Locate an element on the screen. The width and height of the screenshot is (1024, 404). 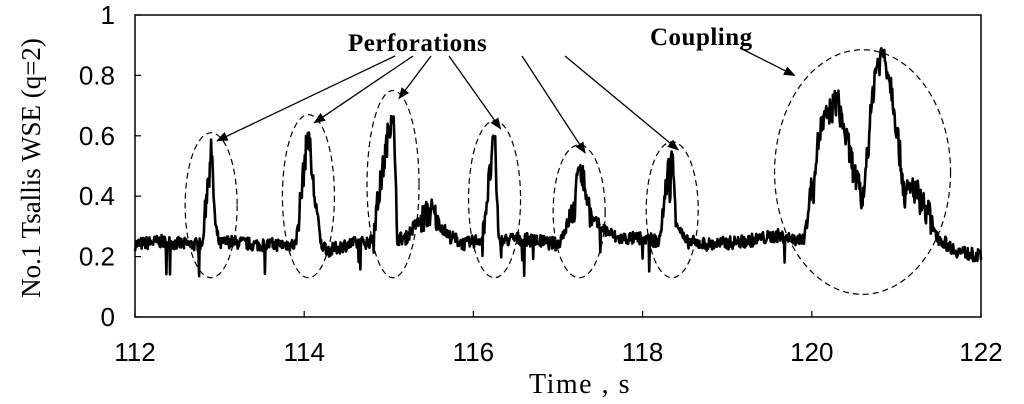
x-tick-label: 116 is located at coordinates (473, 352).